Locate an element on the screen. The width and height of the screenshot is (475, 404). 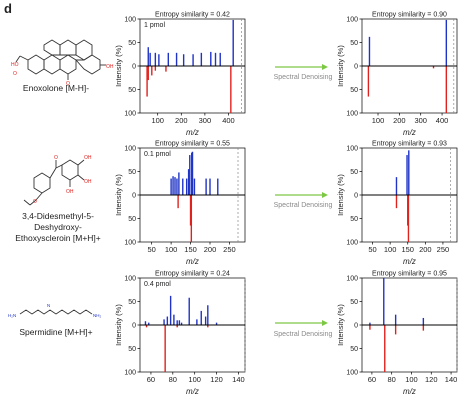
didesmethyl-structure-icon is located at coordinates (54, 182).